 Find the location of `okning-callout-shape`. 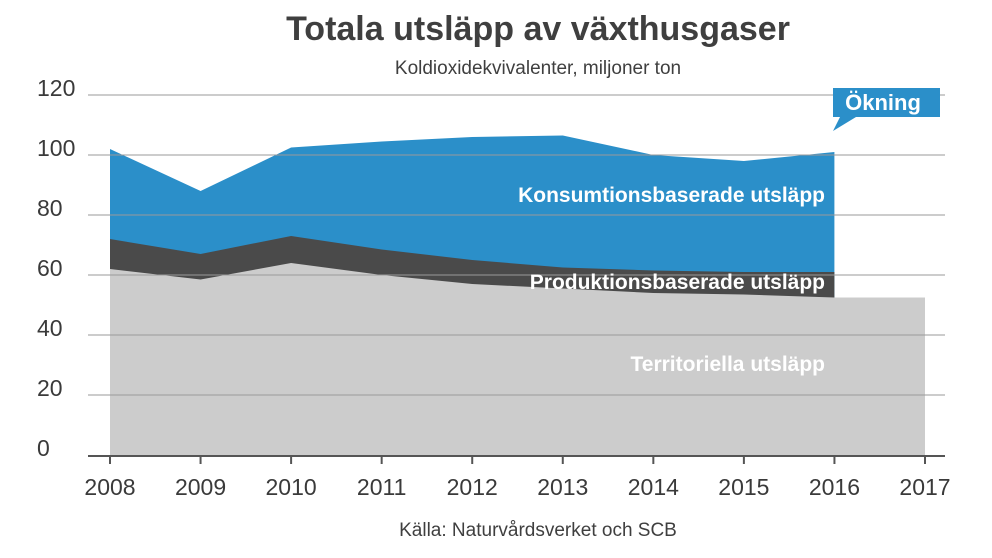

okning-callout-shape is located at coordinates (886, 109).